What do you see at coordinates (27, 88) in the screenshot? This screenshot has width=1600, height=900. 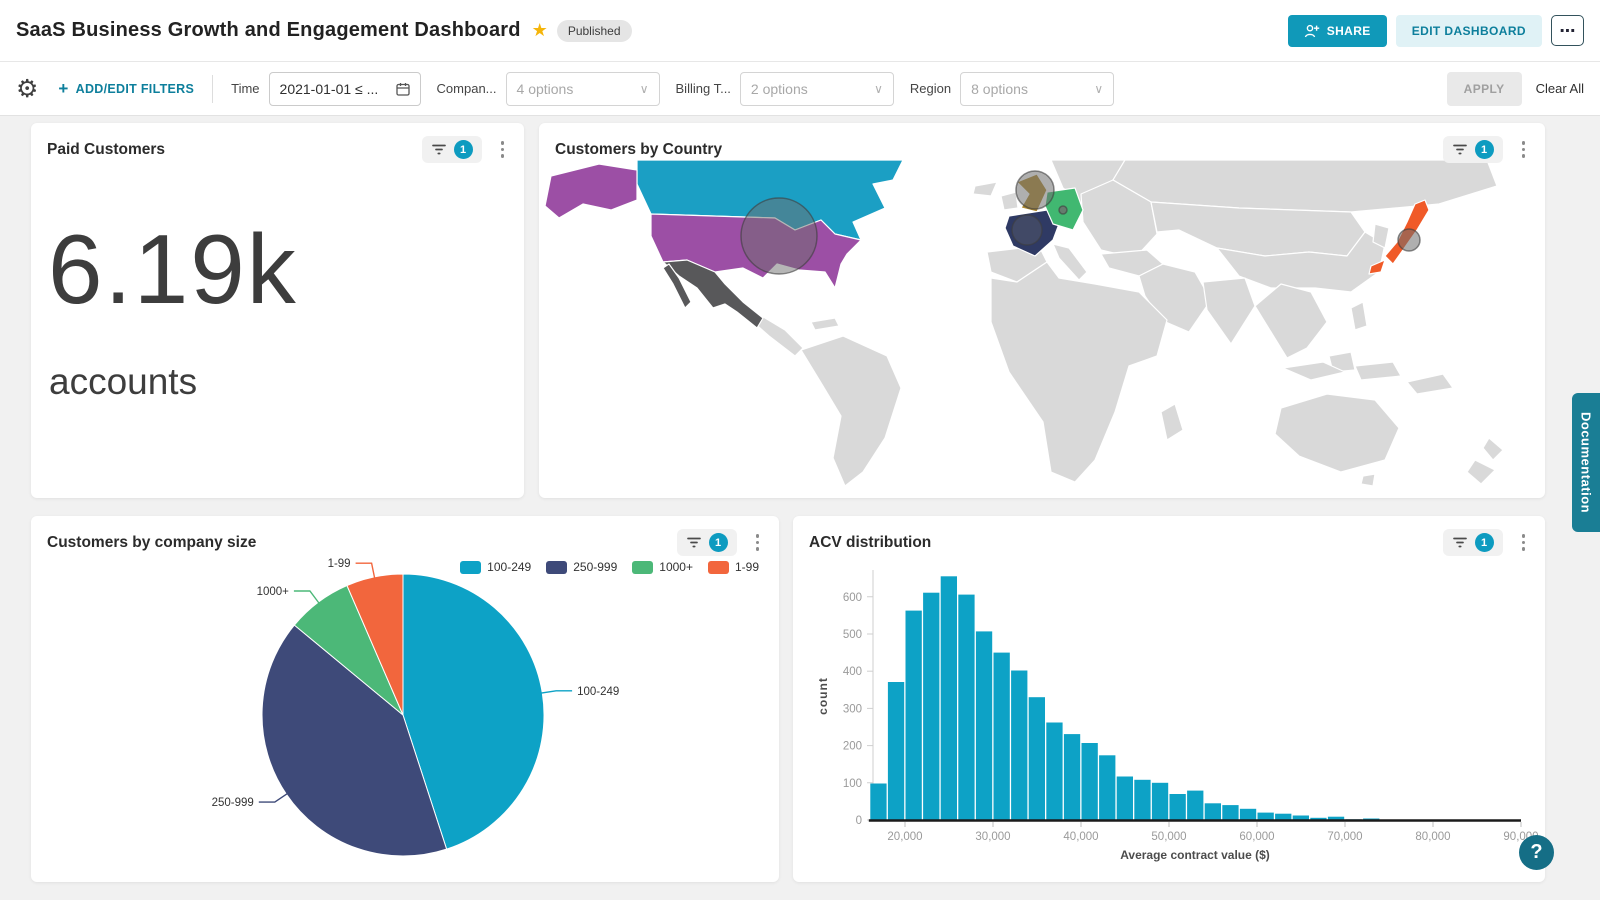 I see `gear-icon: ⚙` at bounding box center [27, 88].